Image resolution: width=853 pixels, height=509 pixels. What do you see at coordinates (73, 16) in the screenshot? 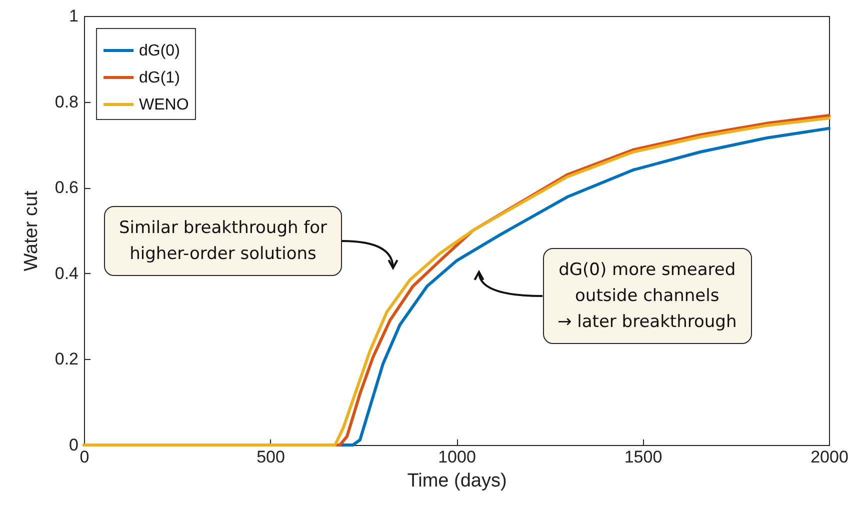
I see `y-tick-label: 1` at bounding box center [73, 16].